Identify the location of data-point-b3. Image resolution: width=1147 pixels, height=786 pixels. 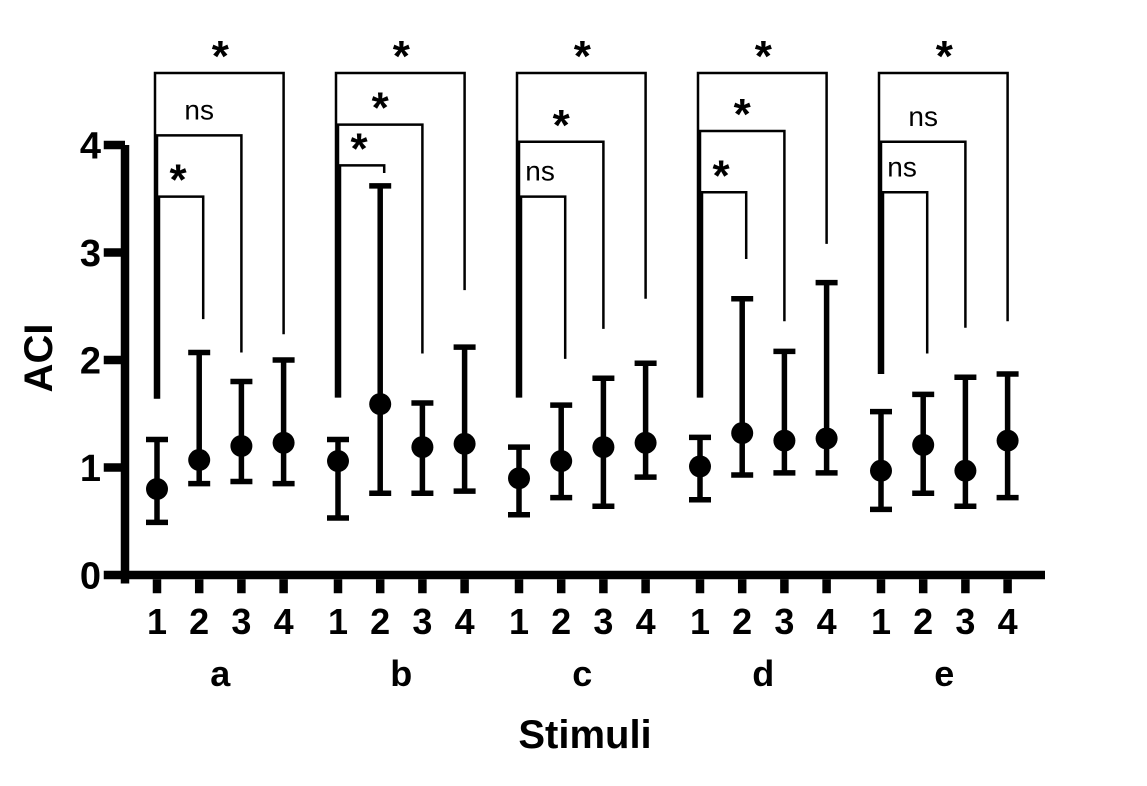
(422, 447).